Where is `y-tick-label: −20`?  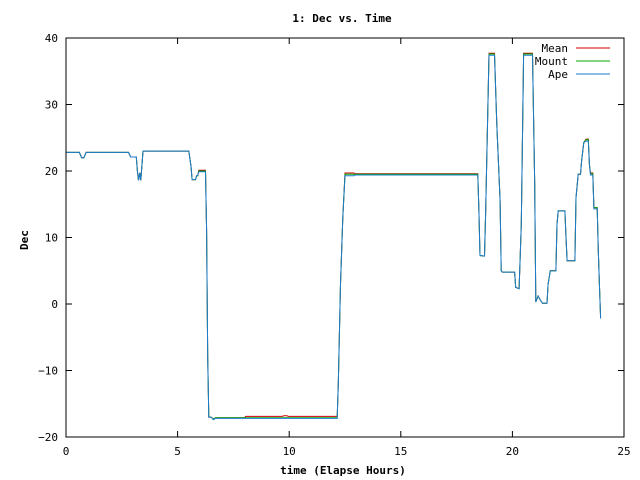 y-tick-label: −20 is located at coordinates (48, 437).